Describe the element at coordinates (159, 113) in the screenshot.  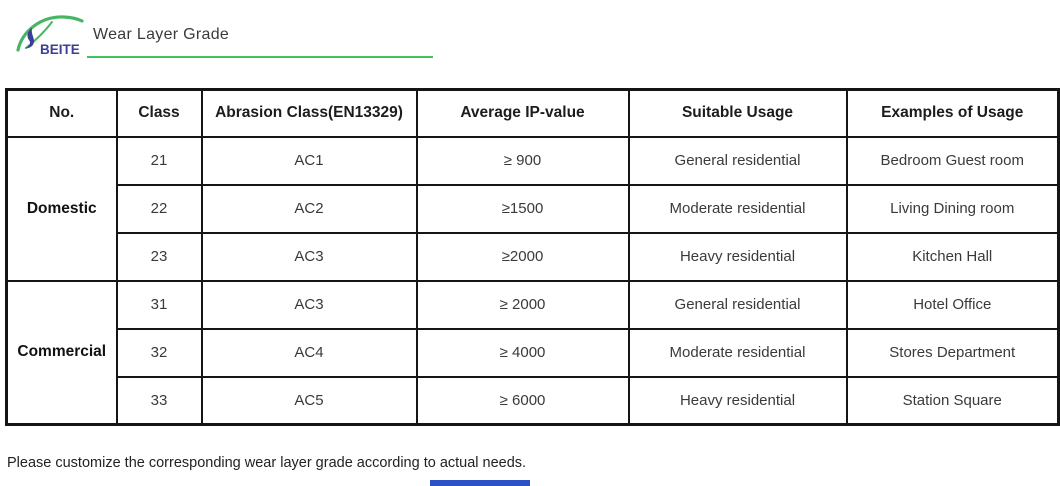
I see `col-header-class: Class` at that location.